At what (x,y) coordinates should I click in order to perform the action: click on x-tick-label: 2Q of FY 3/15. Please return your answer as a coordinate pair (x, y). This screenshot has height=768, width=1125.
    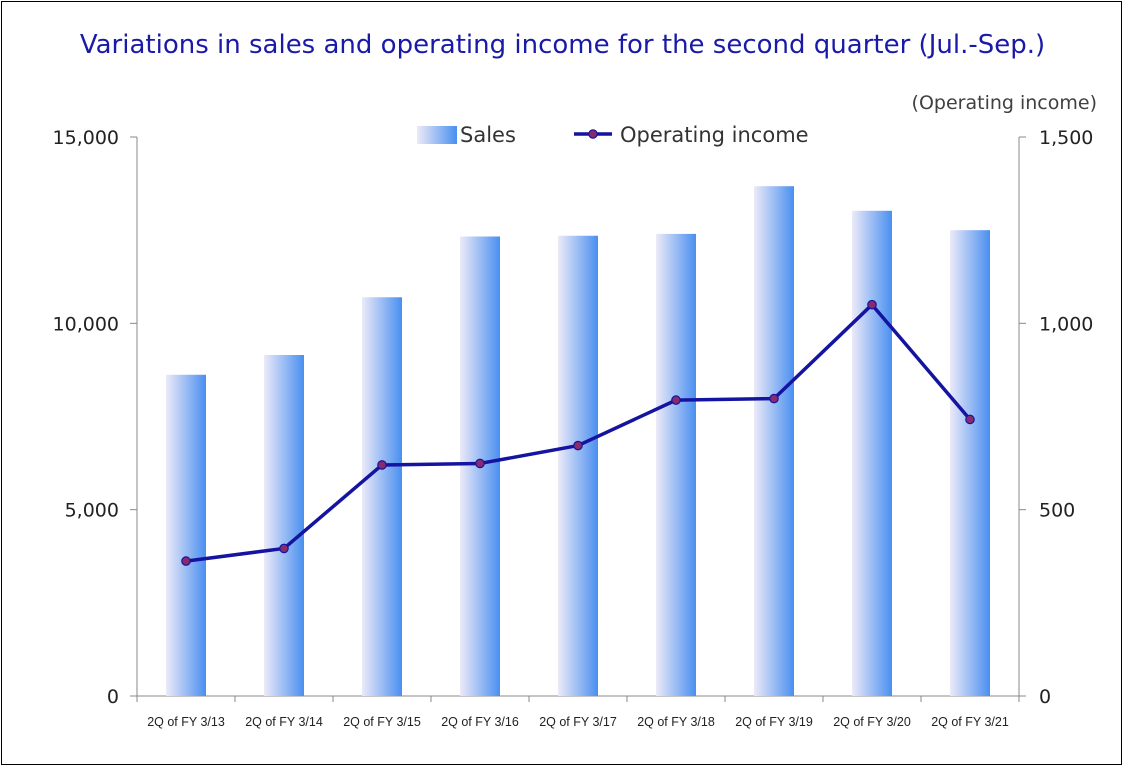
    Looking at the image, I should click on (382, 722).